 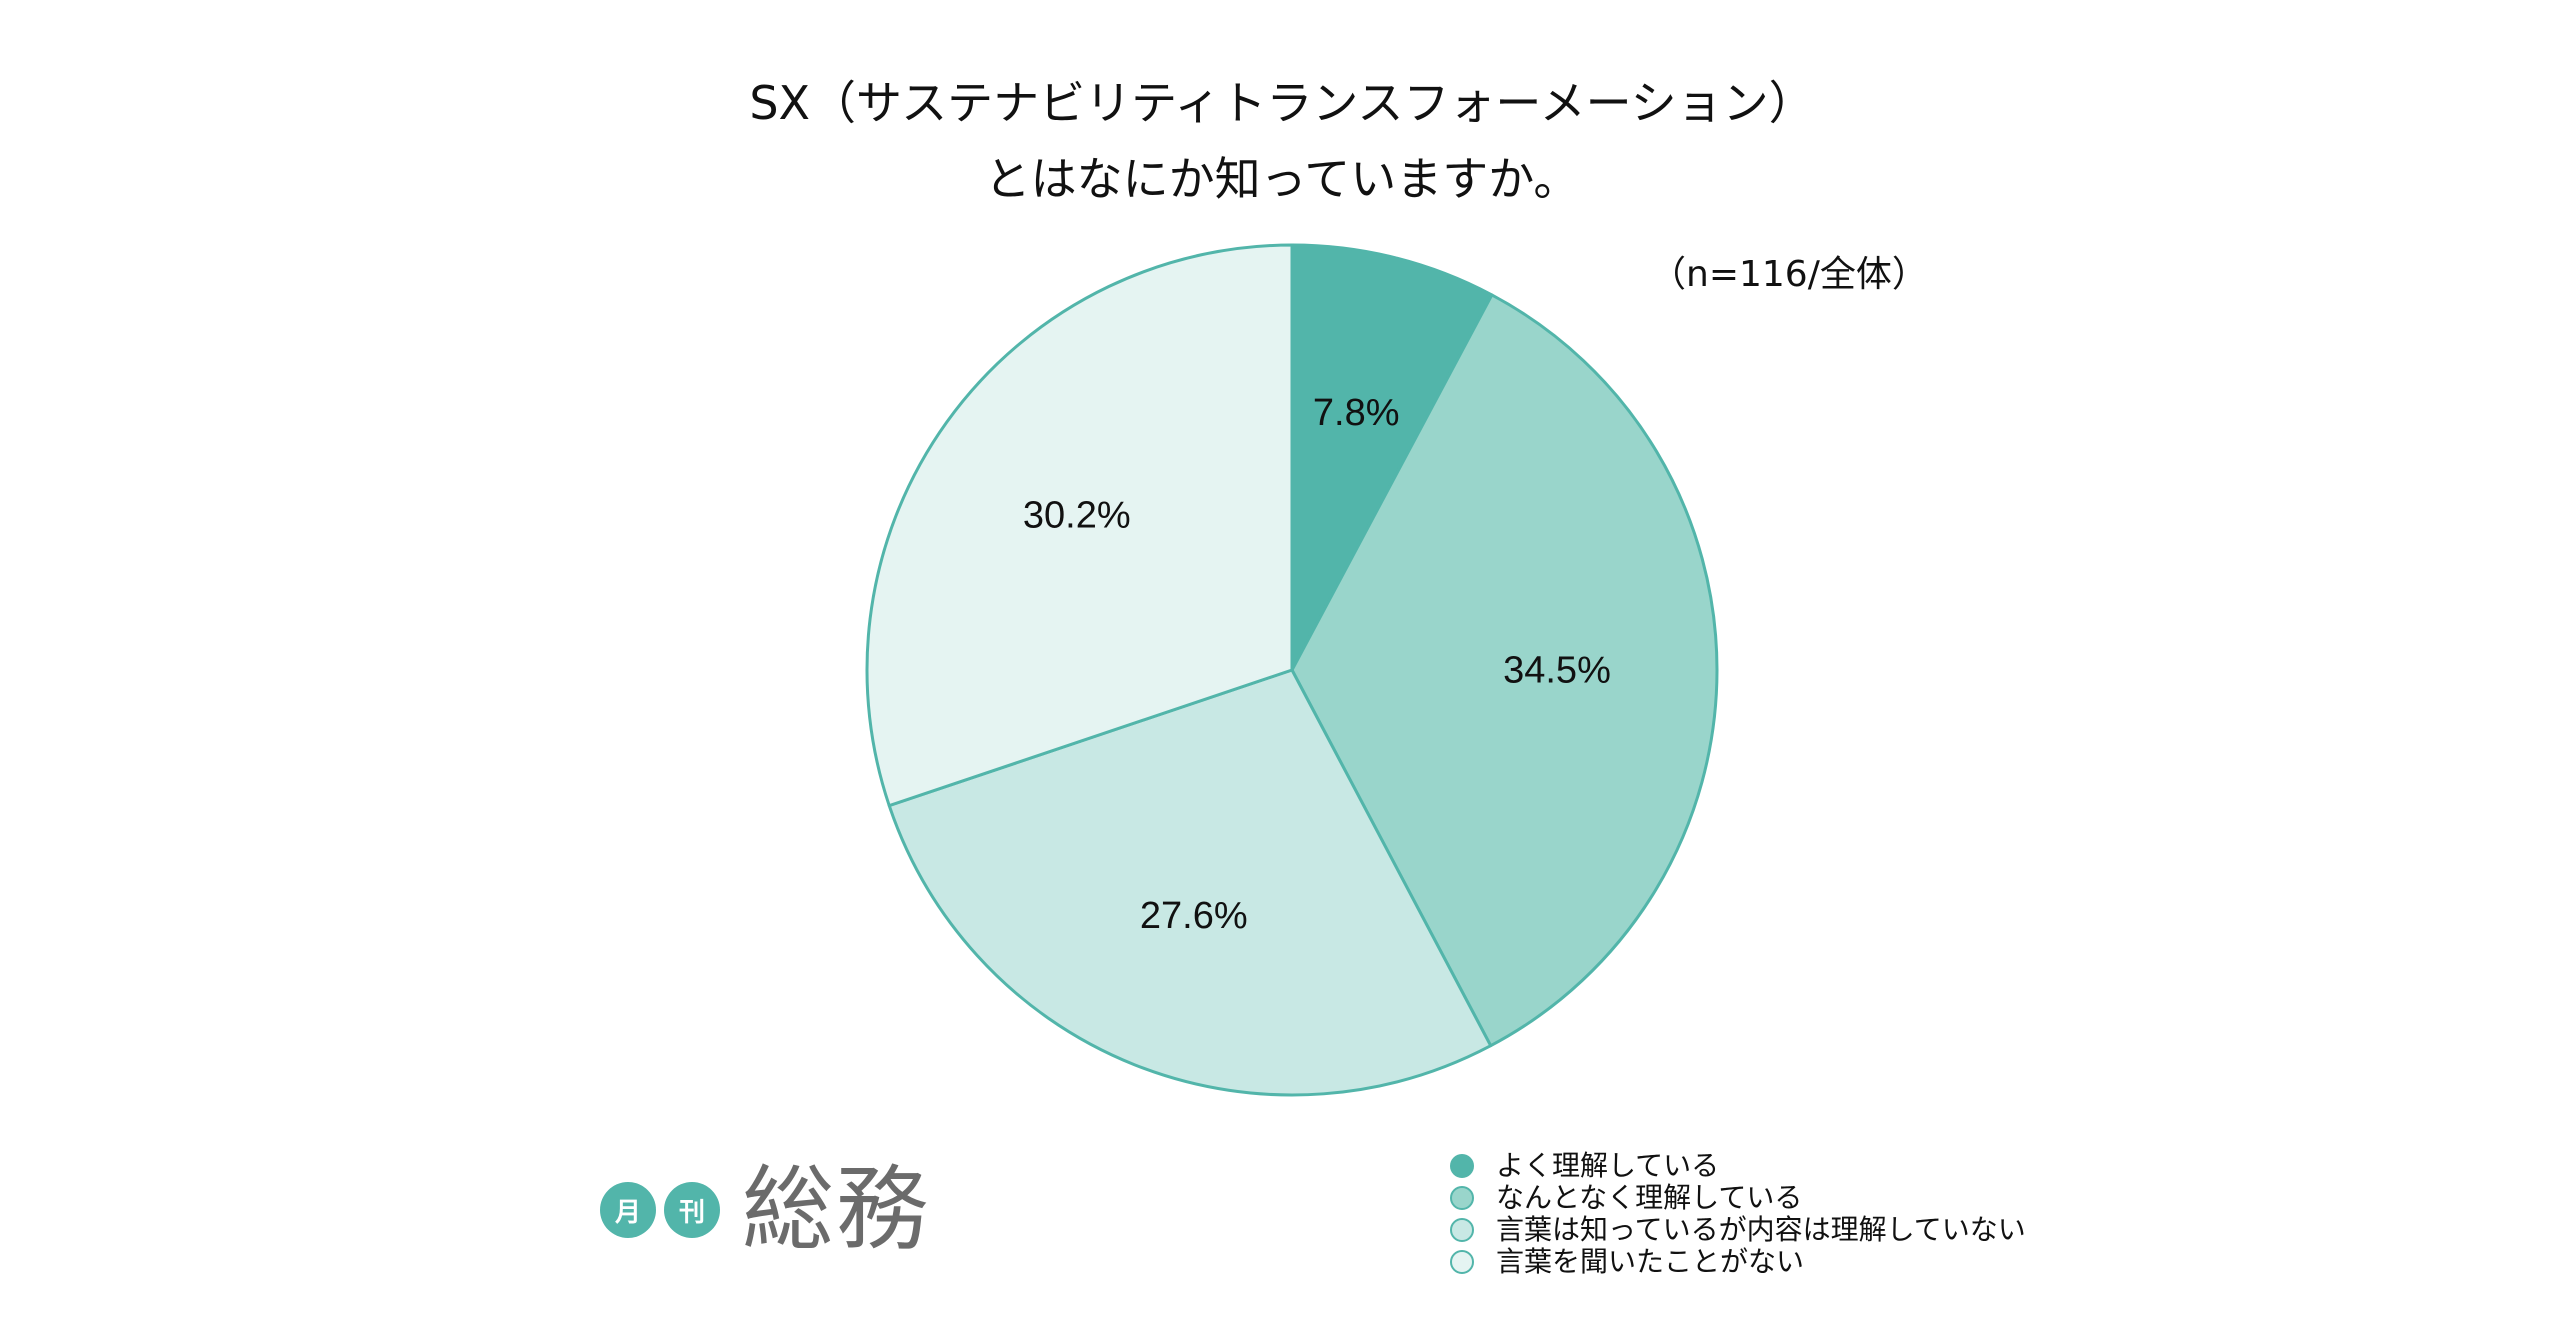 What do you see at coordinates (1650, 1261) in the screenshot?
I see `legend-label: 言葉を聞いたことがない` at bounding box center [1650, 1261].